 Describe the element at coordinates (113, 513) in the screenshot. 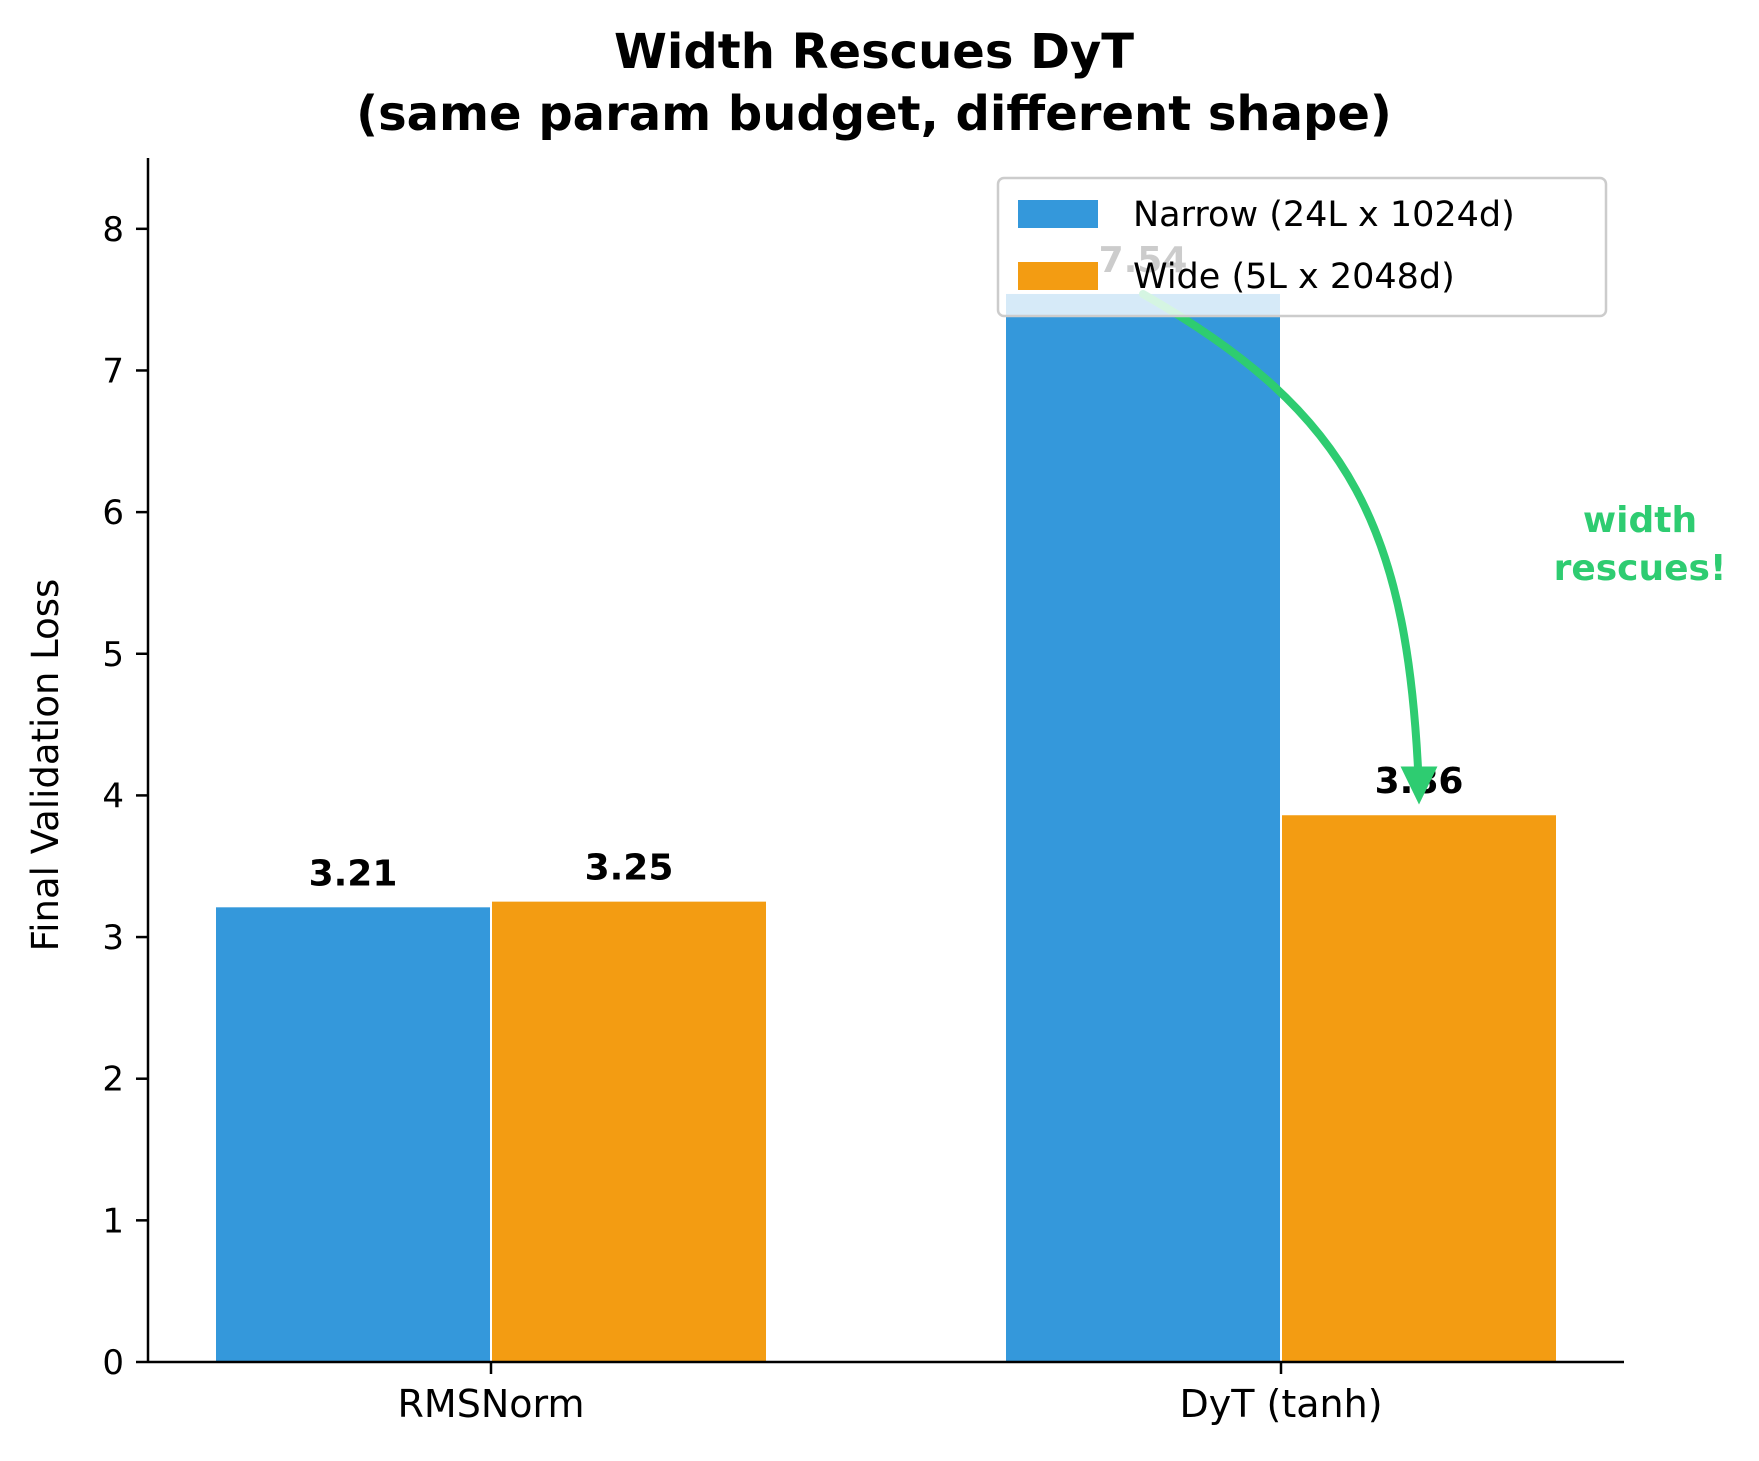

I see `y-tick-label-6: 6` at that location.